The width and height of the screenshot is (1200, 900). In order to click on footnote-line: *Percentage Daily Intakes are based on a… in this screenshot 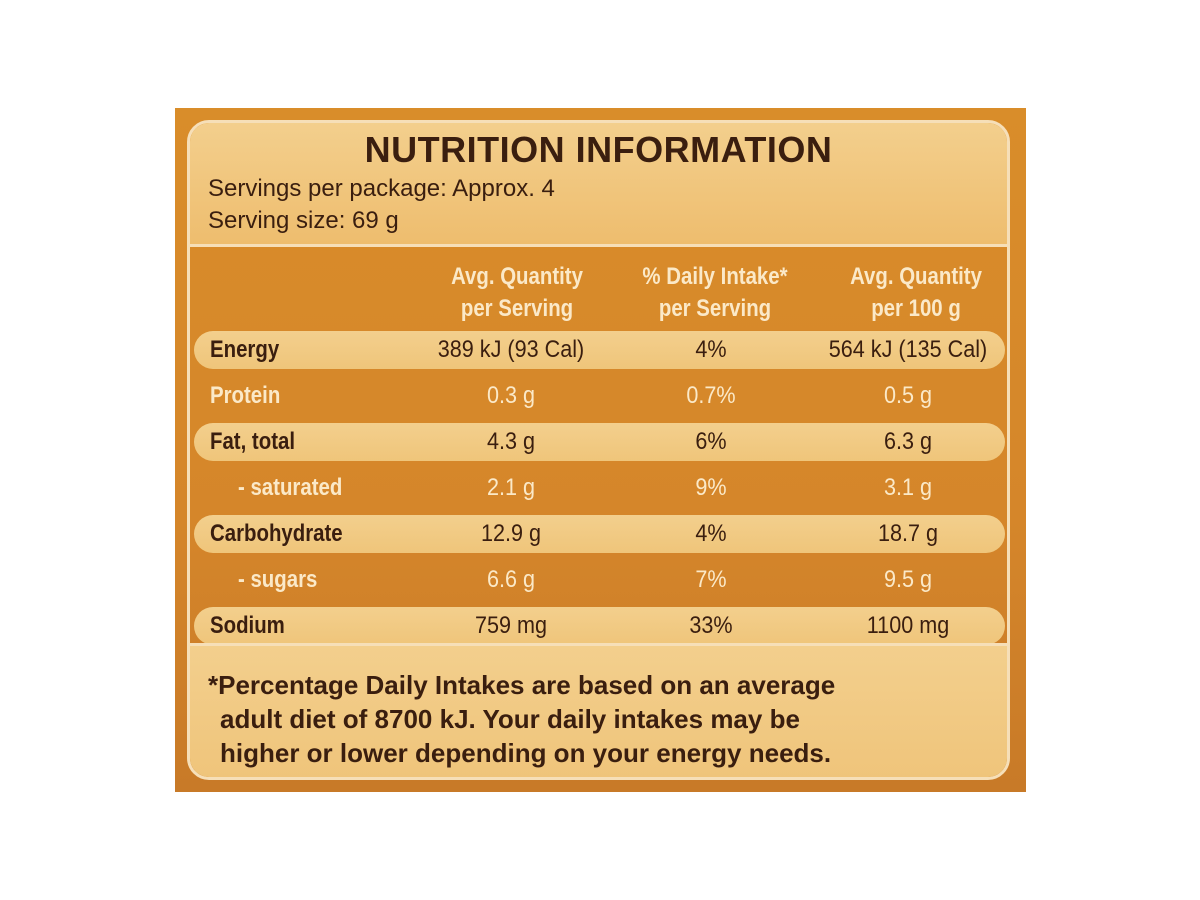, I will do `click(522, 685)`.